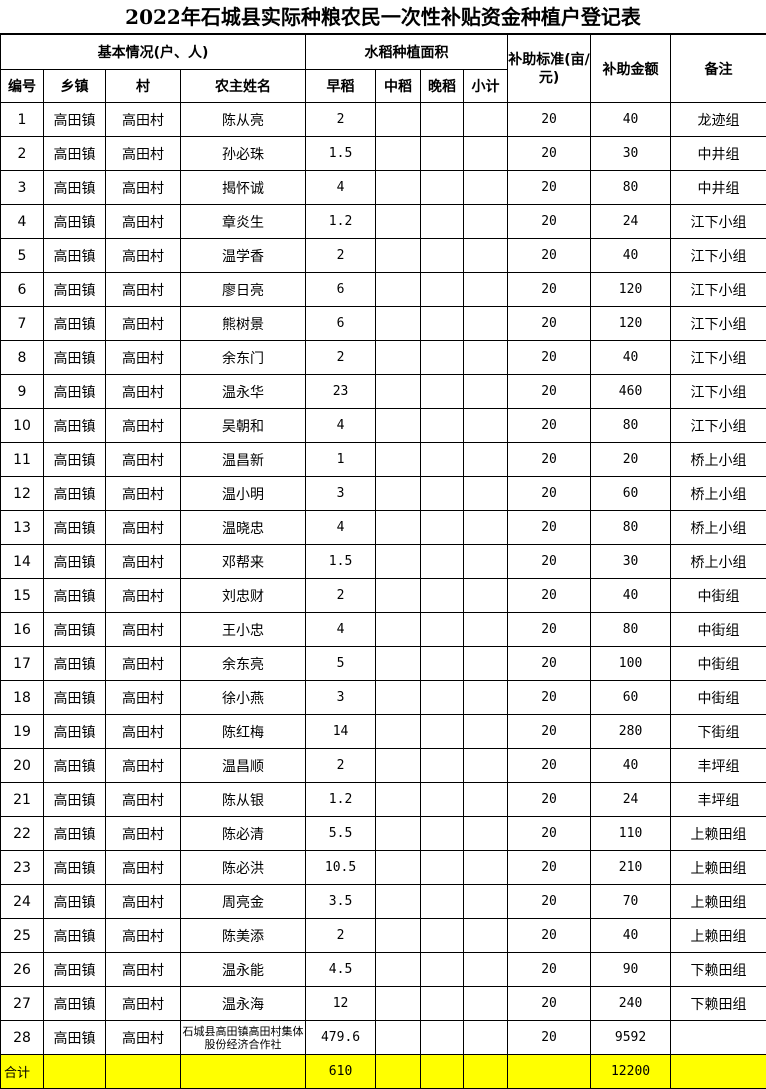  What do you see at coordinates (22, 765) in the screenshot?
I see `cell-no: 20` at bounding box center [22, 765].